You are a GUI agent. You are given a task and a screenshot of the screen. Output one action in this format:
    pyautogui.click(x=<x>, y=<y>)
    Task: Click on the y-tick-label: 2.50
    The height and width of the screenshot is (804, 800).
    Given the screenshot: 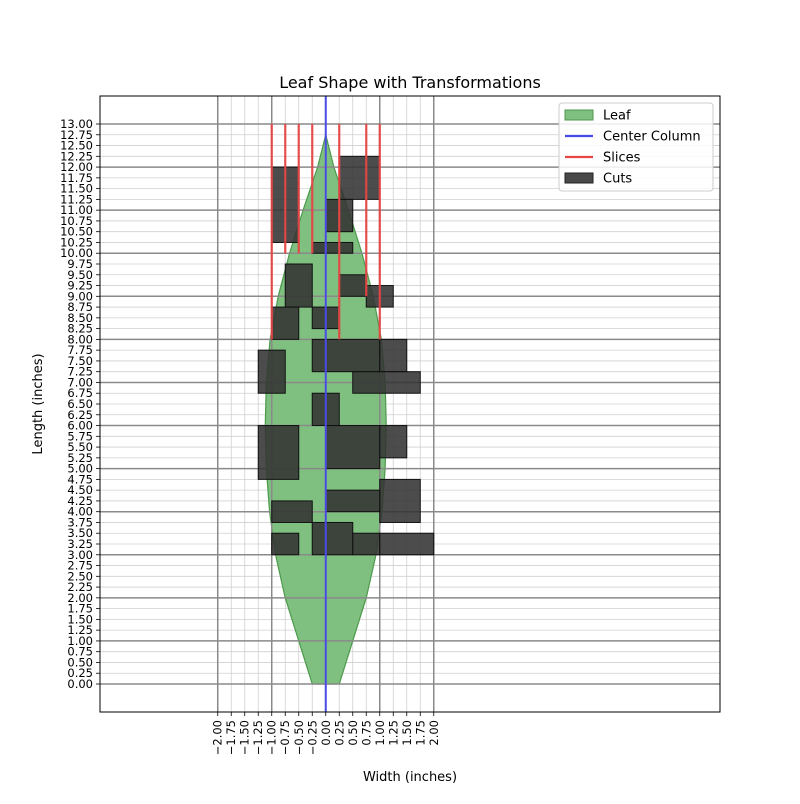 What is the action you would take?
    pyautogui.click(x=80, y=576)
    